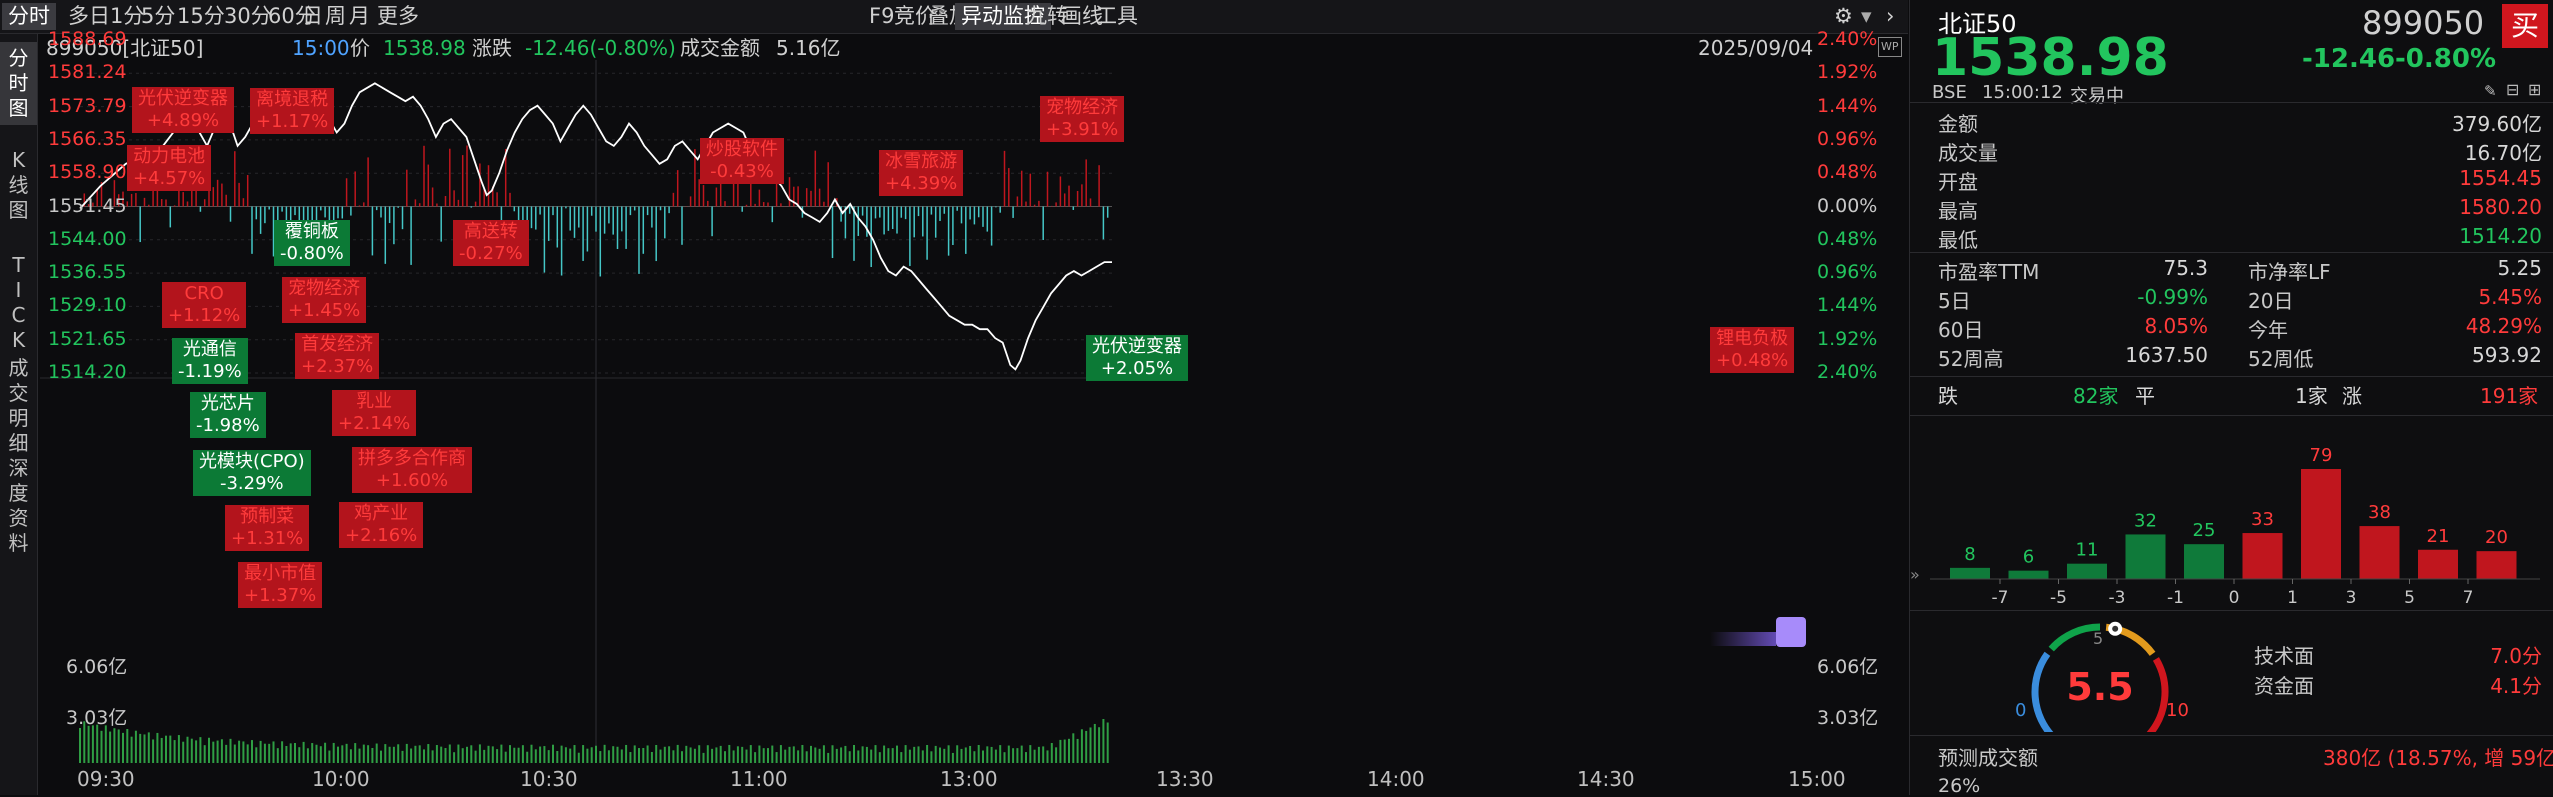 Image resolution: width=2553 pixels, height=797 pixels. What do you see at coordinates (280, 595) in the screenshot?
I see `callout-pct: +1.37%` at bounding box center [280, 595].